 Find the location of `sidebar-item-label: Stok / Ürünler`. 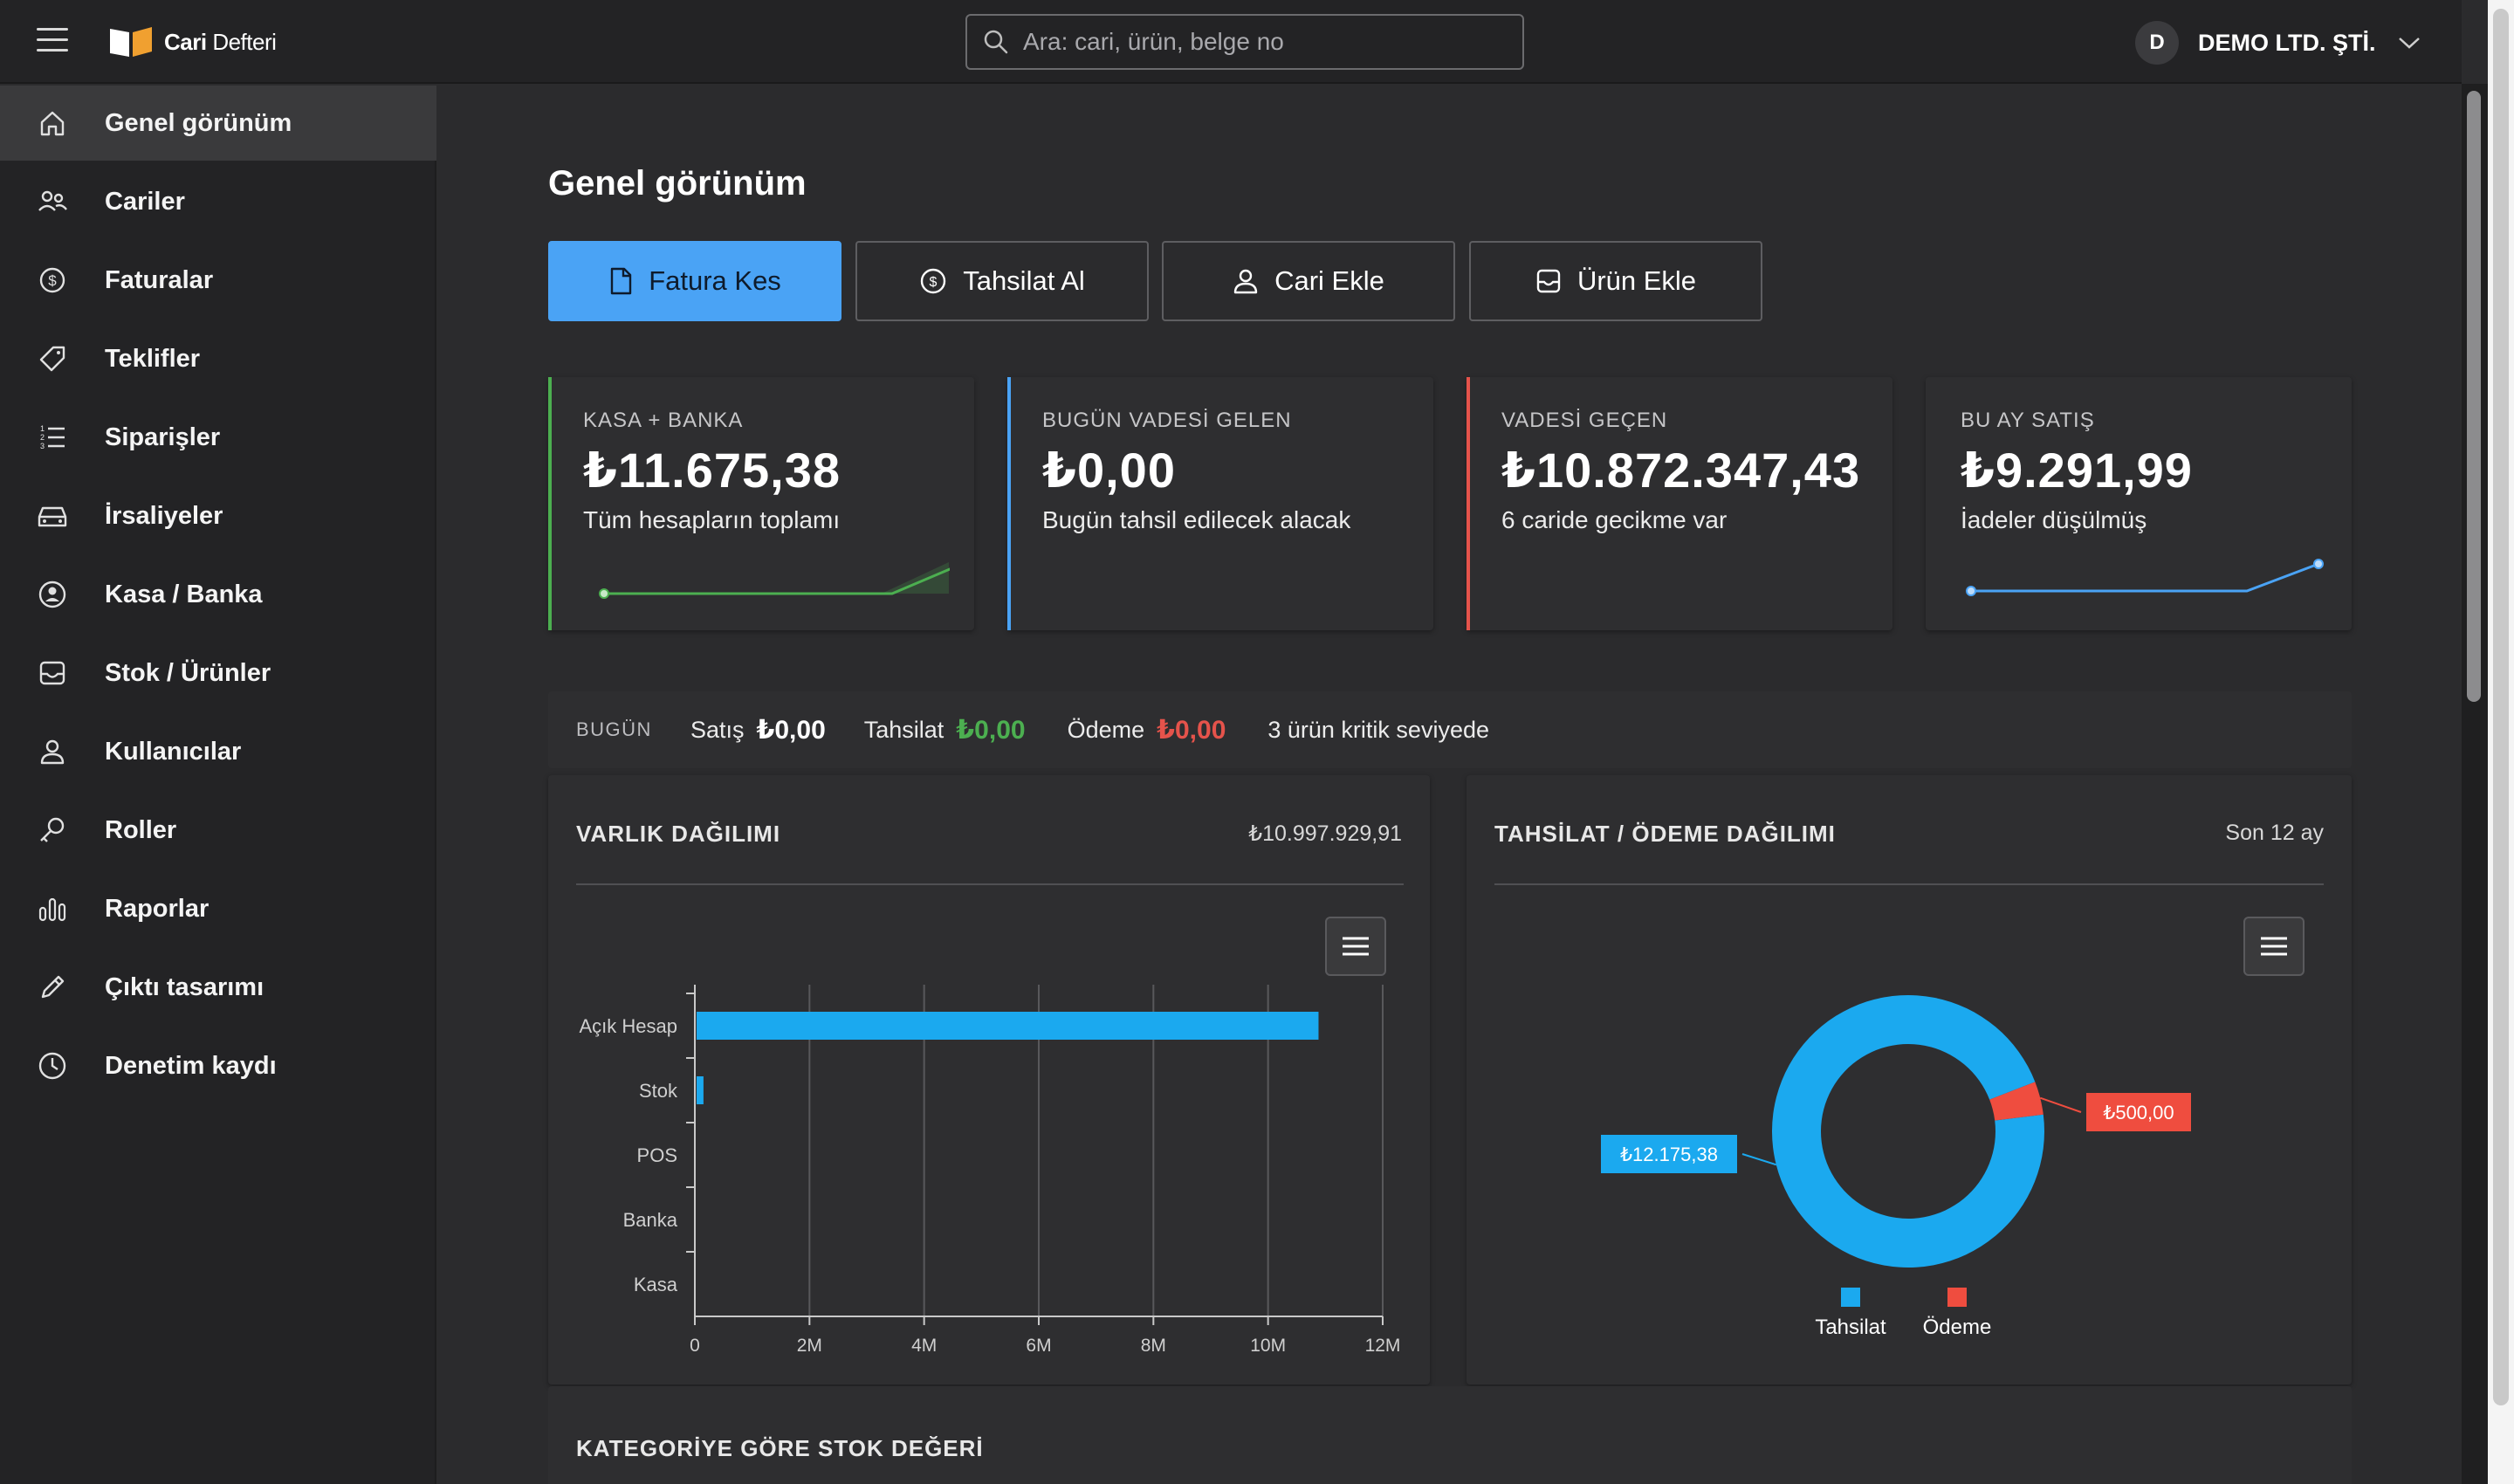

sidebar-item-label: Stok / Ürünler is located at coordinates (188, 672).